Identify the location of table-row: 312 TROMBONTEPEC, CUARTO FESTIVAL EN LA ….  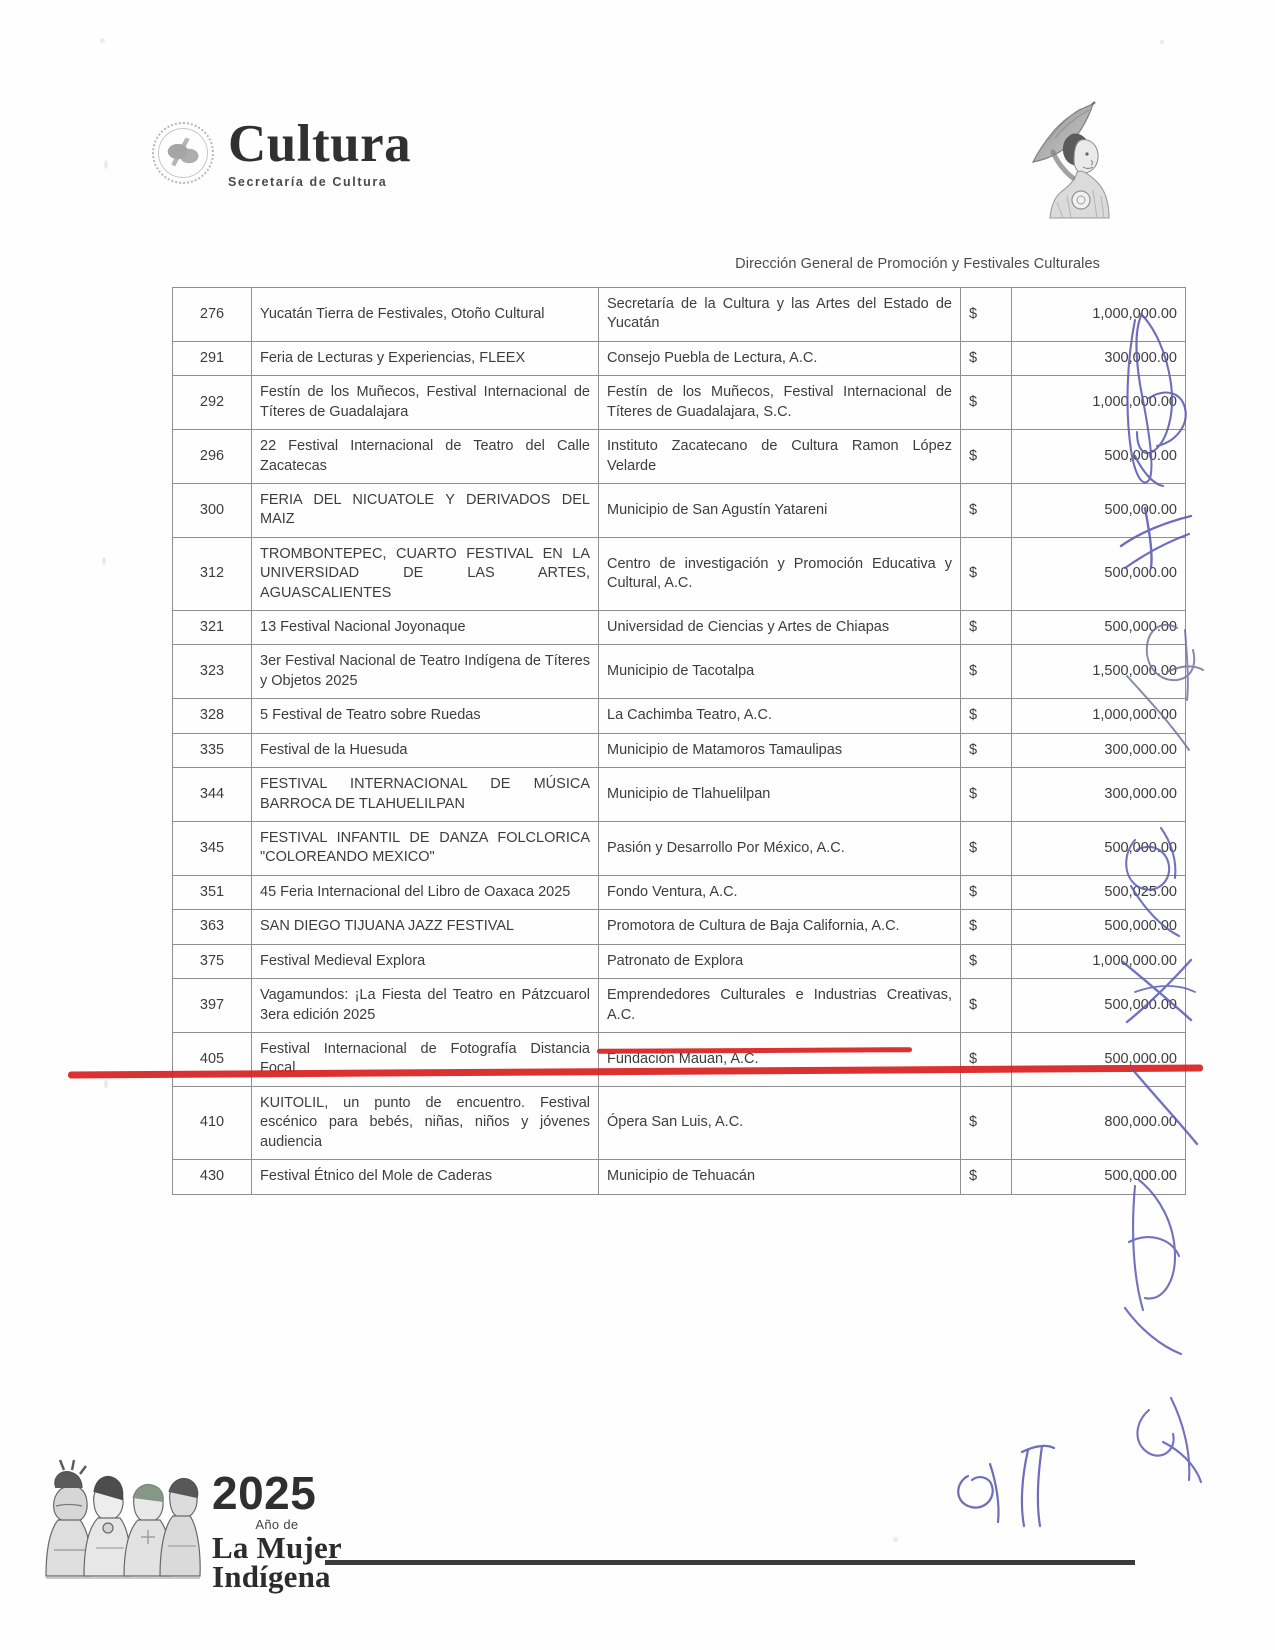
(679, 574).